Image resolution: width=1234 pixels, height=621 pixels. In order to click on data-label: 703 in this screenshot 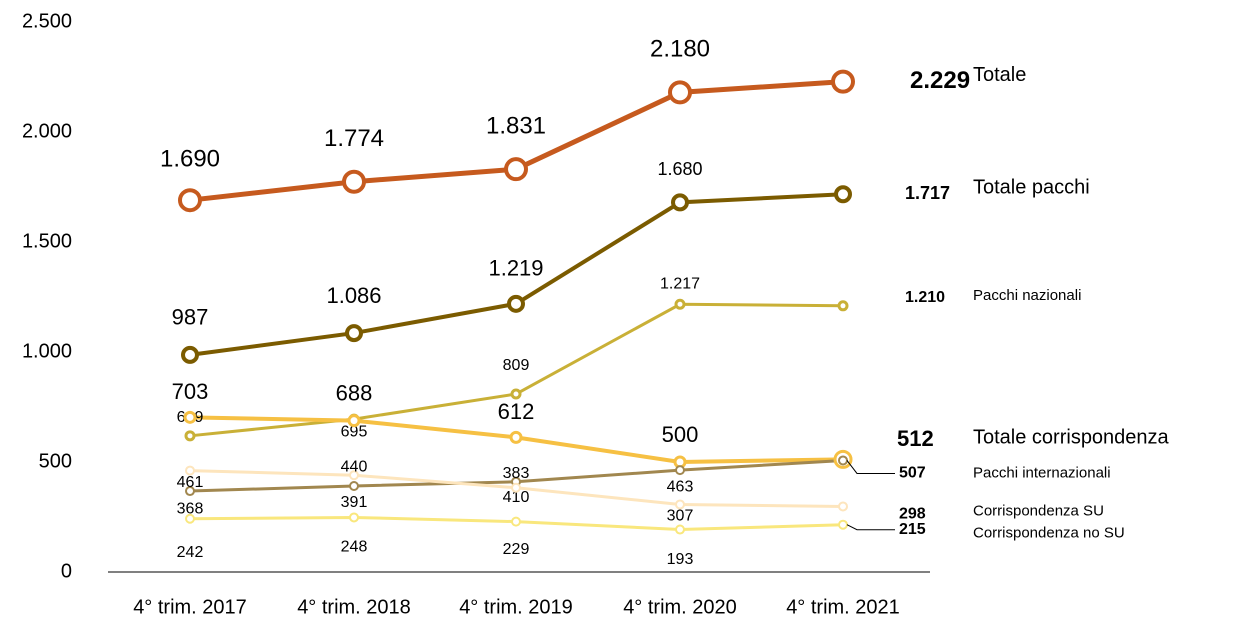, I will do `click(190, 391)`.